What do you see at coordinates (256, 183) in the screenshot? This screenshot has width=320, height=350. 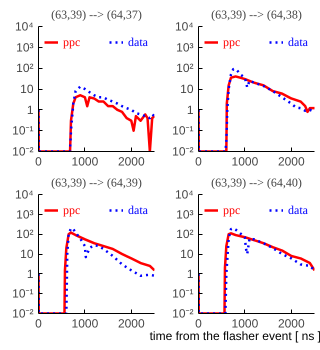 I see `chart-title: (63,39) --> (64,40)` at bounding box center [256, 183].